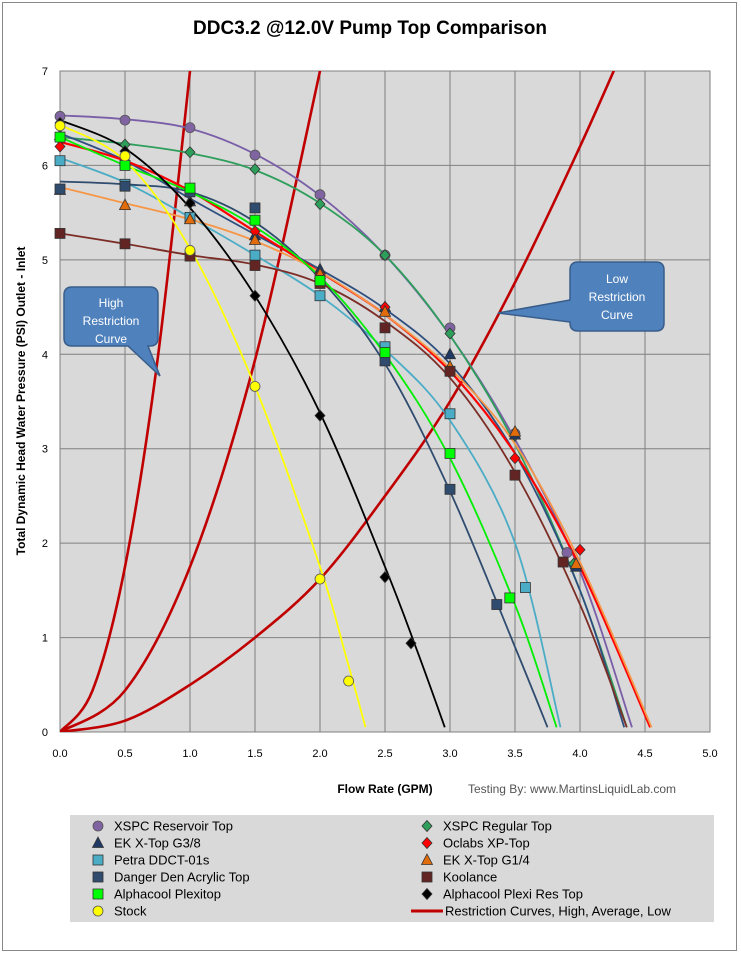  What do you see at coordinates (167, 894) in the screenshot?
I see `legend-label: Alphacool Plexitop` at bounding box center [167, 894].